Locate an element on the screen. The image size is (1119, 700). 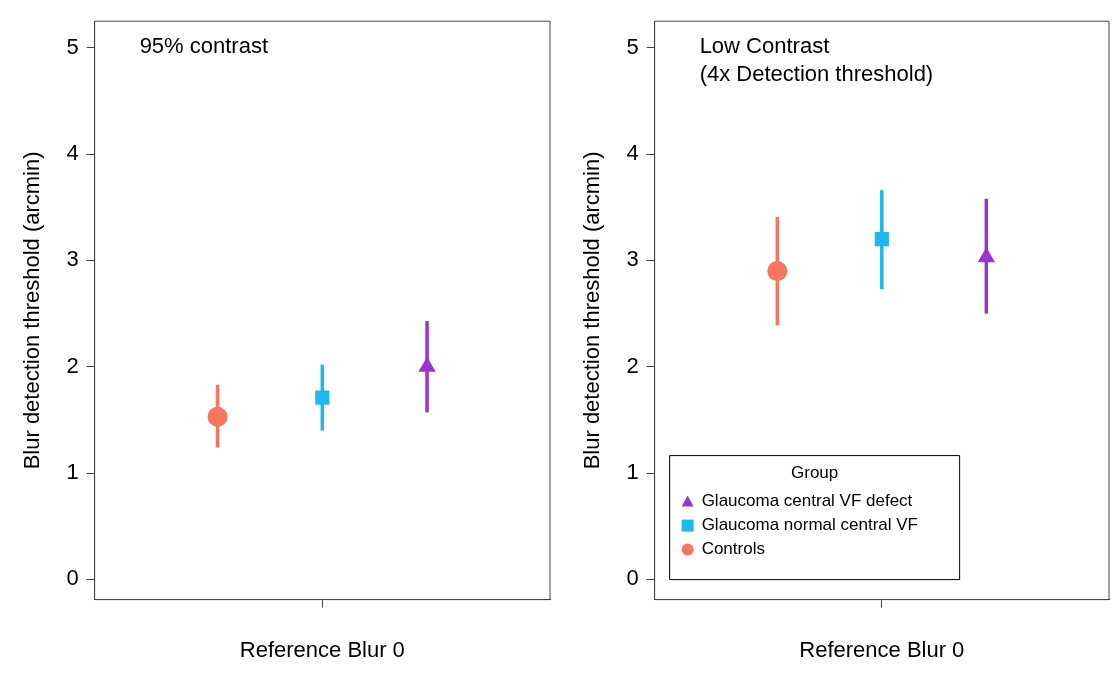
legend-label: Glaucoma normal central VF is located at coordinates (810, 525).